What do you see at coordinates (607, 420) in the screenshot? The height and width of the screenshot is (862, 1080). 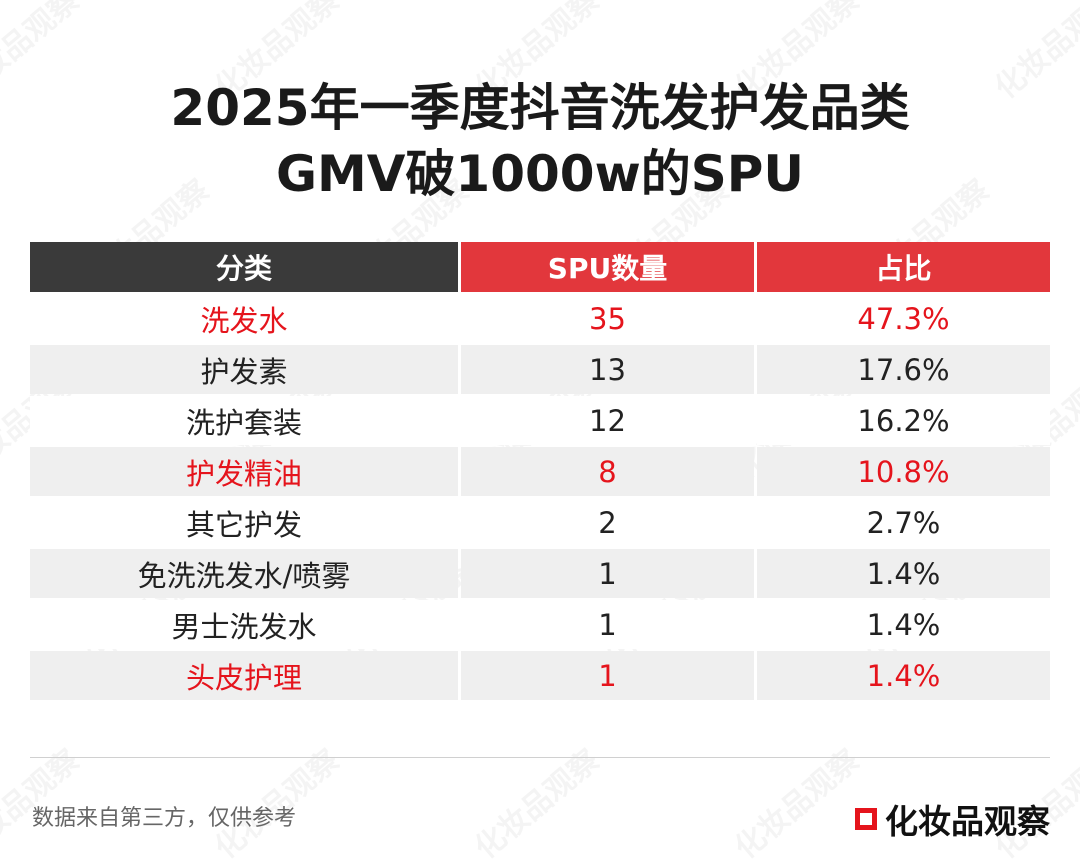 I see `table-cell: 12` at bounding box center [607, 420].